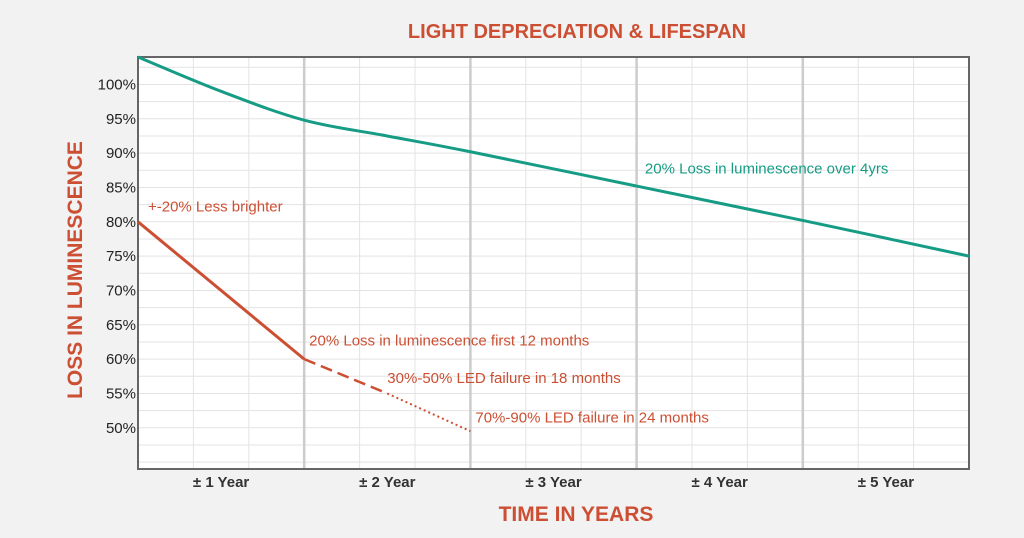  I want to click on red-series-solid-segment, so click(221, 290).